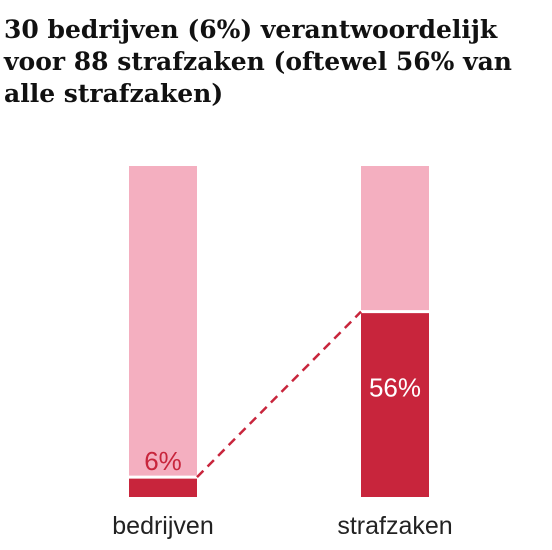 Image resolution: width=552 pixels, height=550 pixels. Describe the element at coordinates (279, 394) in the screenshot. I see `connector-line` at that location.